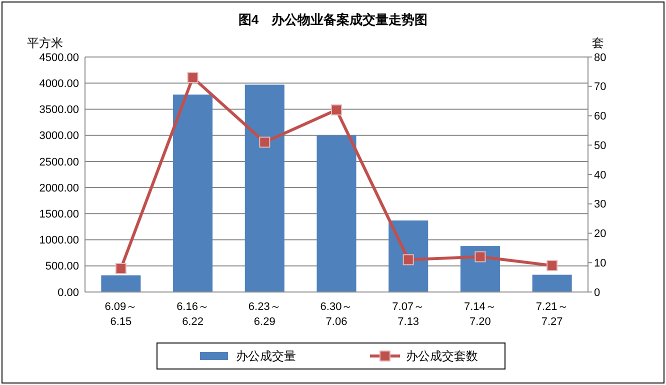 This screenshot has height=385, width=666. What do you see at coordinates (121, 314) in the screenshot?
I see `x-tick-label: 6.09～ 6.15` at bounding box center [121, 314].